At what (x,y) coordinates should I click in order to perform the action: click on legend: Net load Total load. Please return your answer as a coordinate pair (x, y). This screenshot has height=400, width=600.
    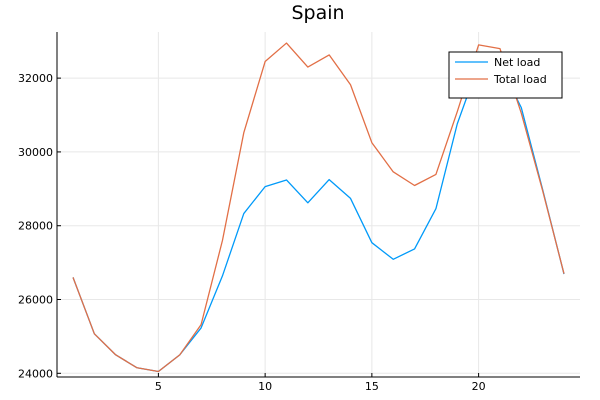
    Looking at the image, I should click on (505, 75).